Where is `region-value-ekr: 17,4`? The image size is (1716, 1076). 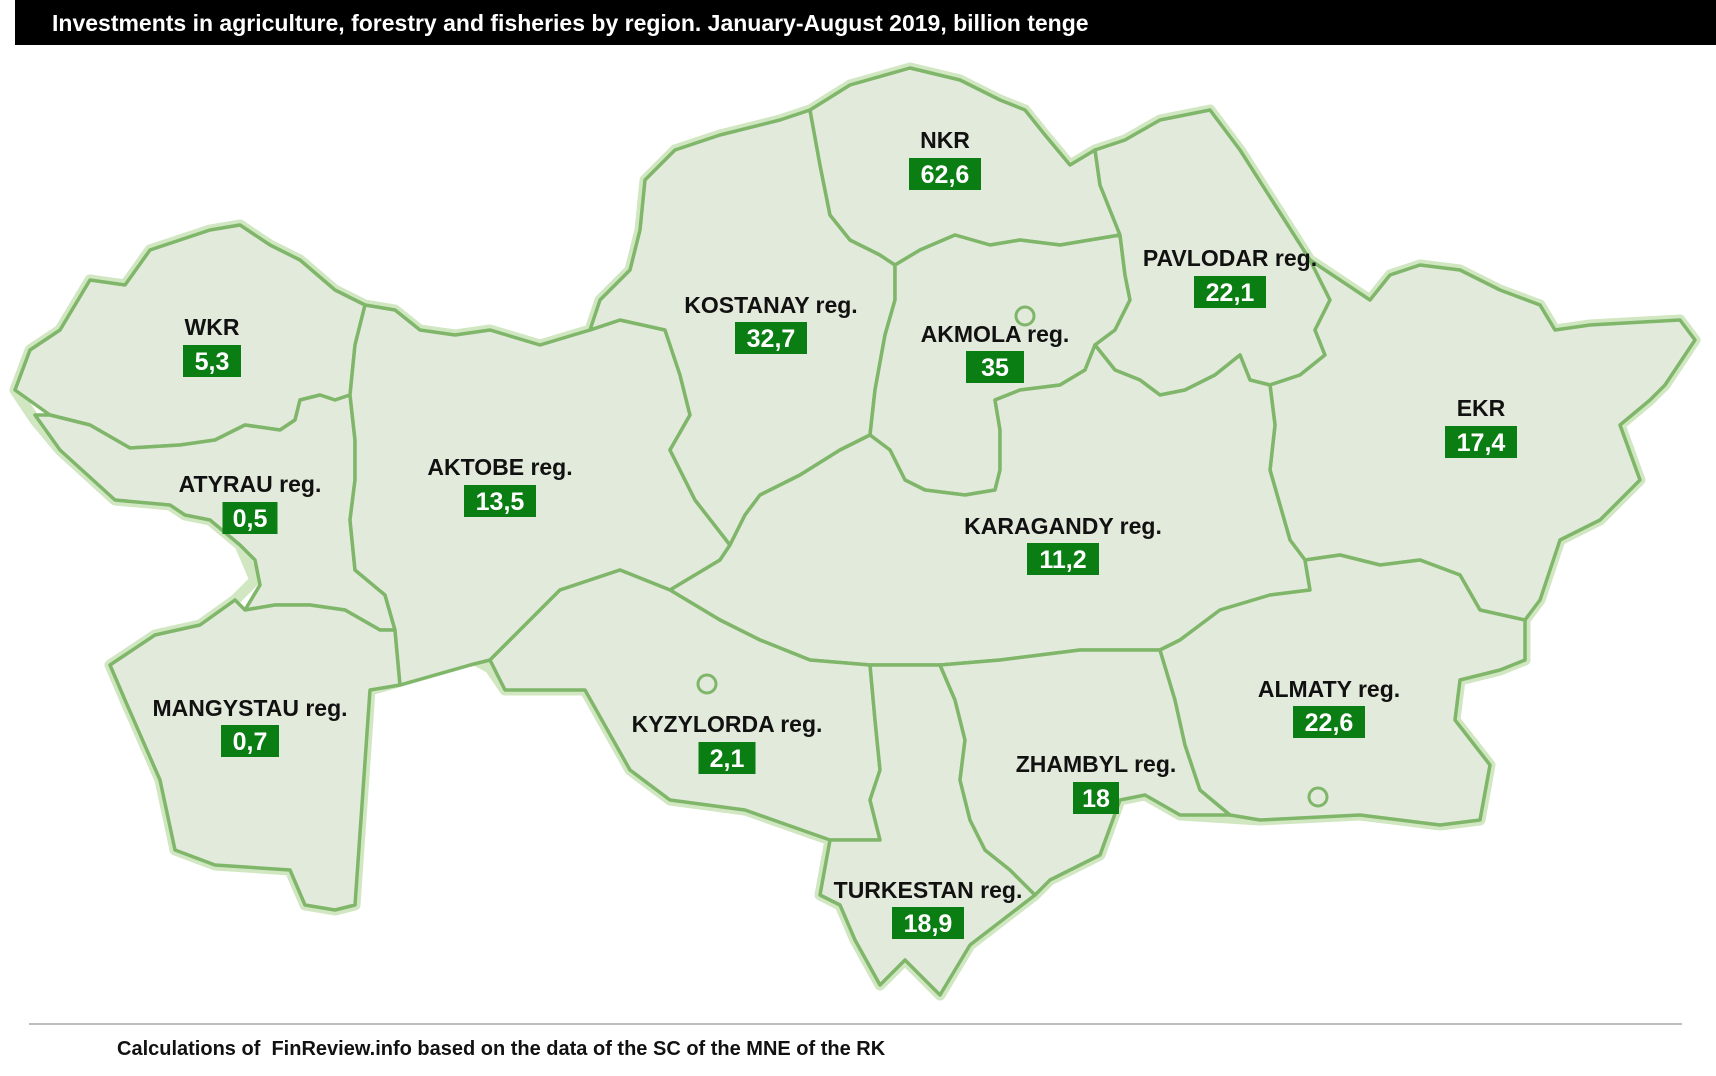
region-value-ekr: 17,4 is located at coordinates (1481, 443).